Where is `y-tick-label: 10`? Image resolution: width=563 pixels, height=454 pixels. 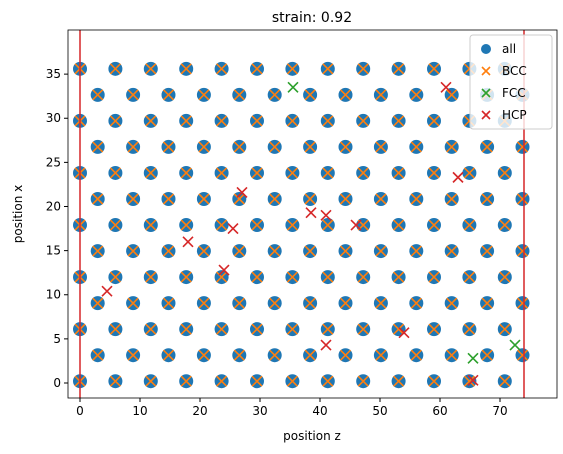
y-tick-label: 10 is located at coordinates (53, 295).